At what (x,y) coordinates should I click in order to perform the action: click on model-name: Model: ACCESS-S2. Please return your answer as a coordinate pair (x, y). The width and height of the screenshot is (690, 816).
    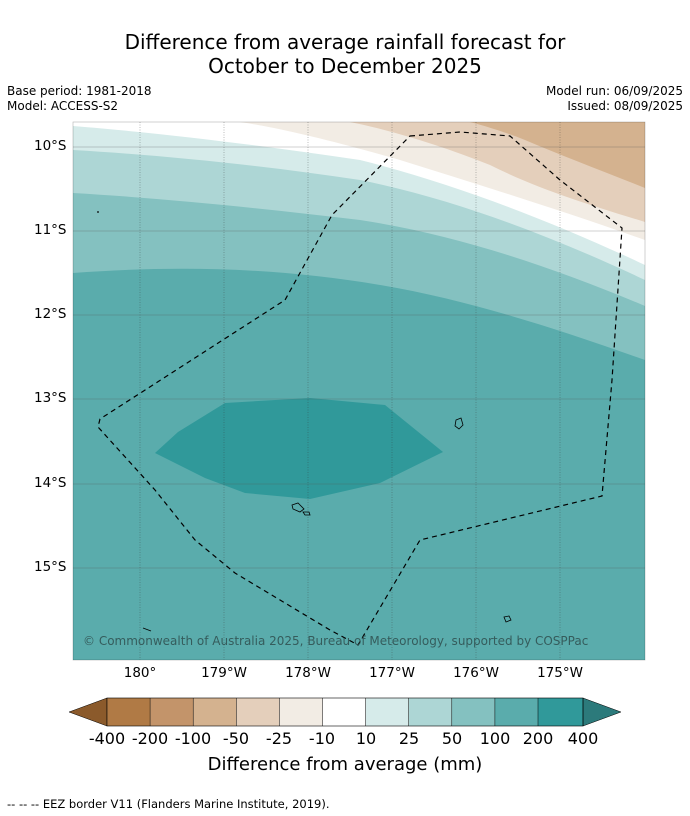
    Looking at the image, I should click on (63, 106).